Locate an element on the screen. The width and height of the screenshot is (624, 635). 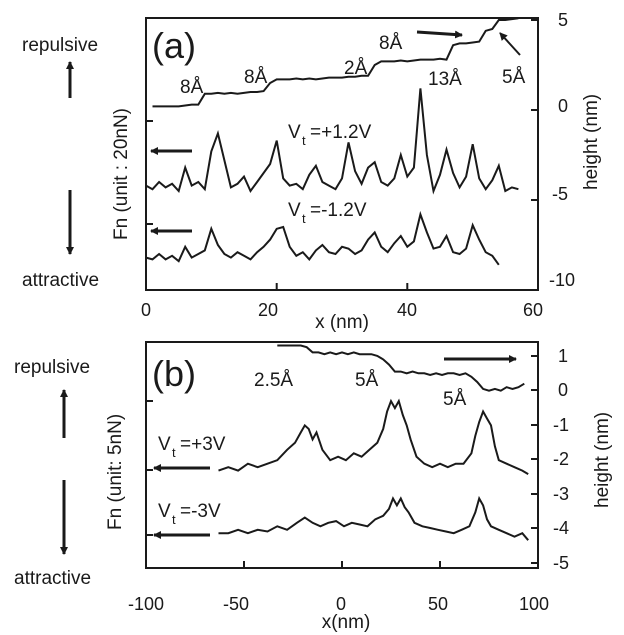
panel-a-attractive-label: attractive is located at coordinates (60, 280).